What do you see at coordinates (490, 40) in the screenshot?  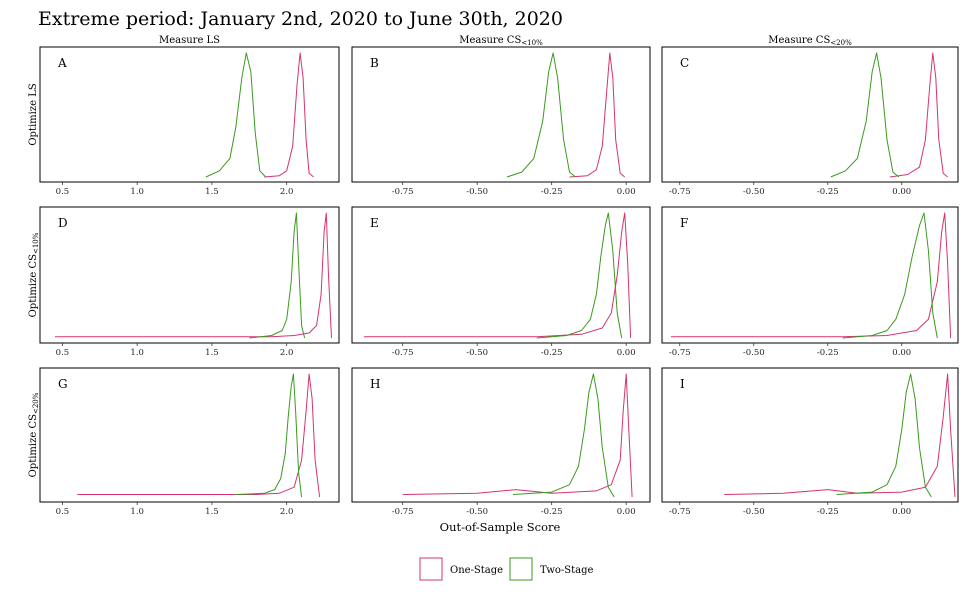 I see `column-title-2-text: Measure CS` at bounding box center [490, 40].